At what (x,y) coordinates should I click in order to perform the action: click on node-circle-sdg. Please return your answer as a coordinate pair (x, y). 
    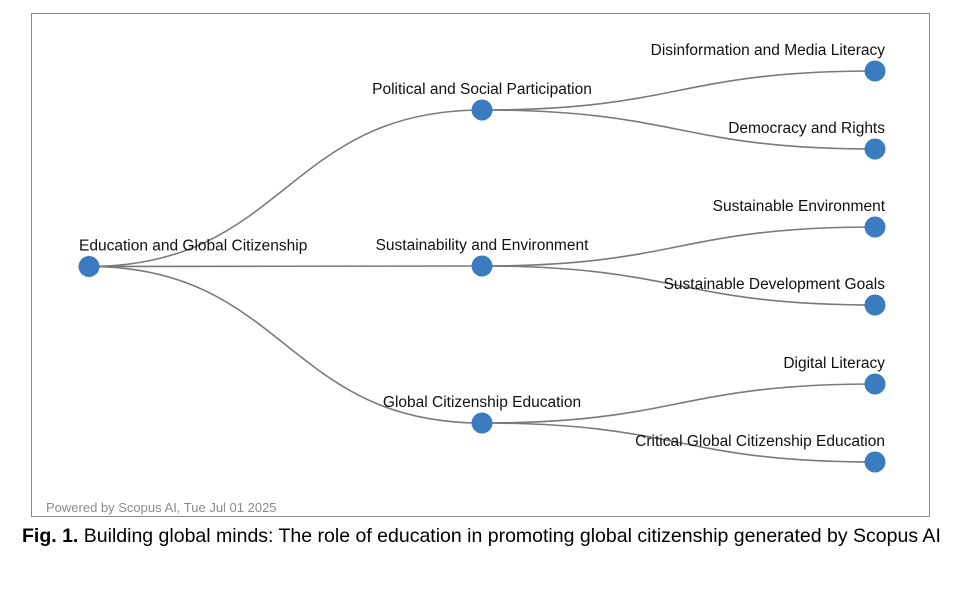
    Looking at the image, I should click on (875, 305).